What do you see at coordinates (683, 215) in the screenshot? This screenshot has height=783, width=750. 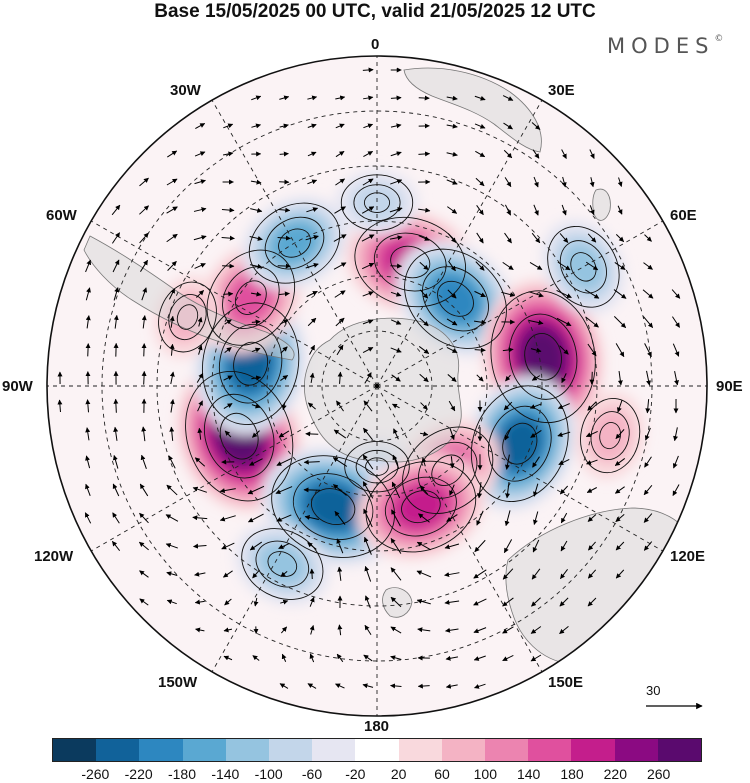 I see `lon-label-60e: 60E` at bounding box center [683, 215].